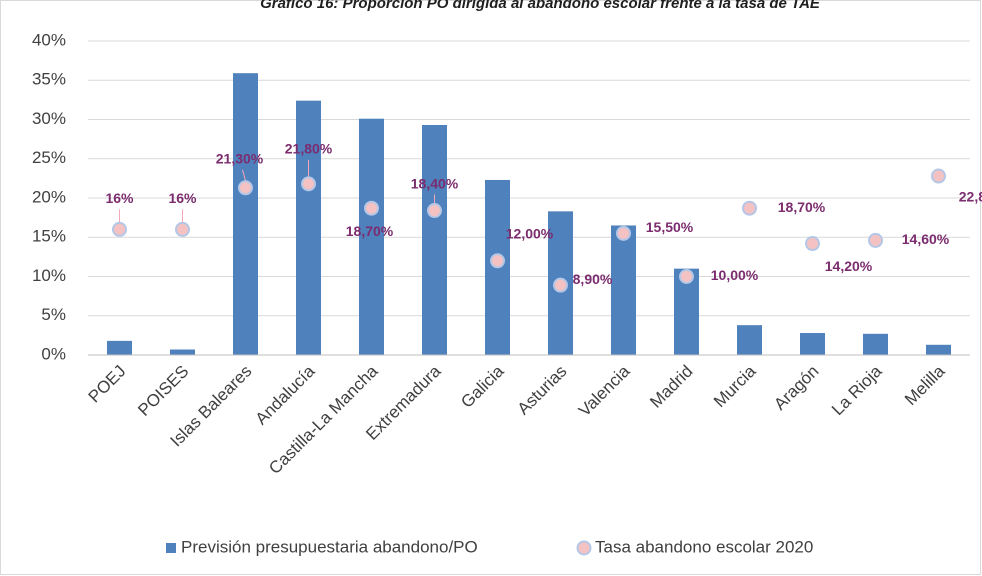 This screenshot has height=576, width=982. What do you see at coordinates (704, 546) in the screenshot?
I see `legend-label: Tasa abandono escolar 2020` at bounding box center [704, 546].